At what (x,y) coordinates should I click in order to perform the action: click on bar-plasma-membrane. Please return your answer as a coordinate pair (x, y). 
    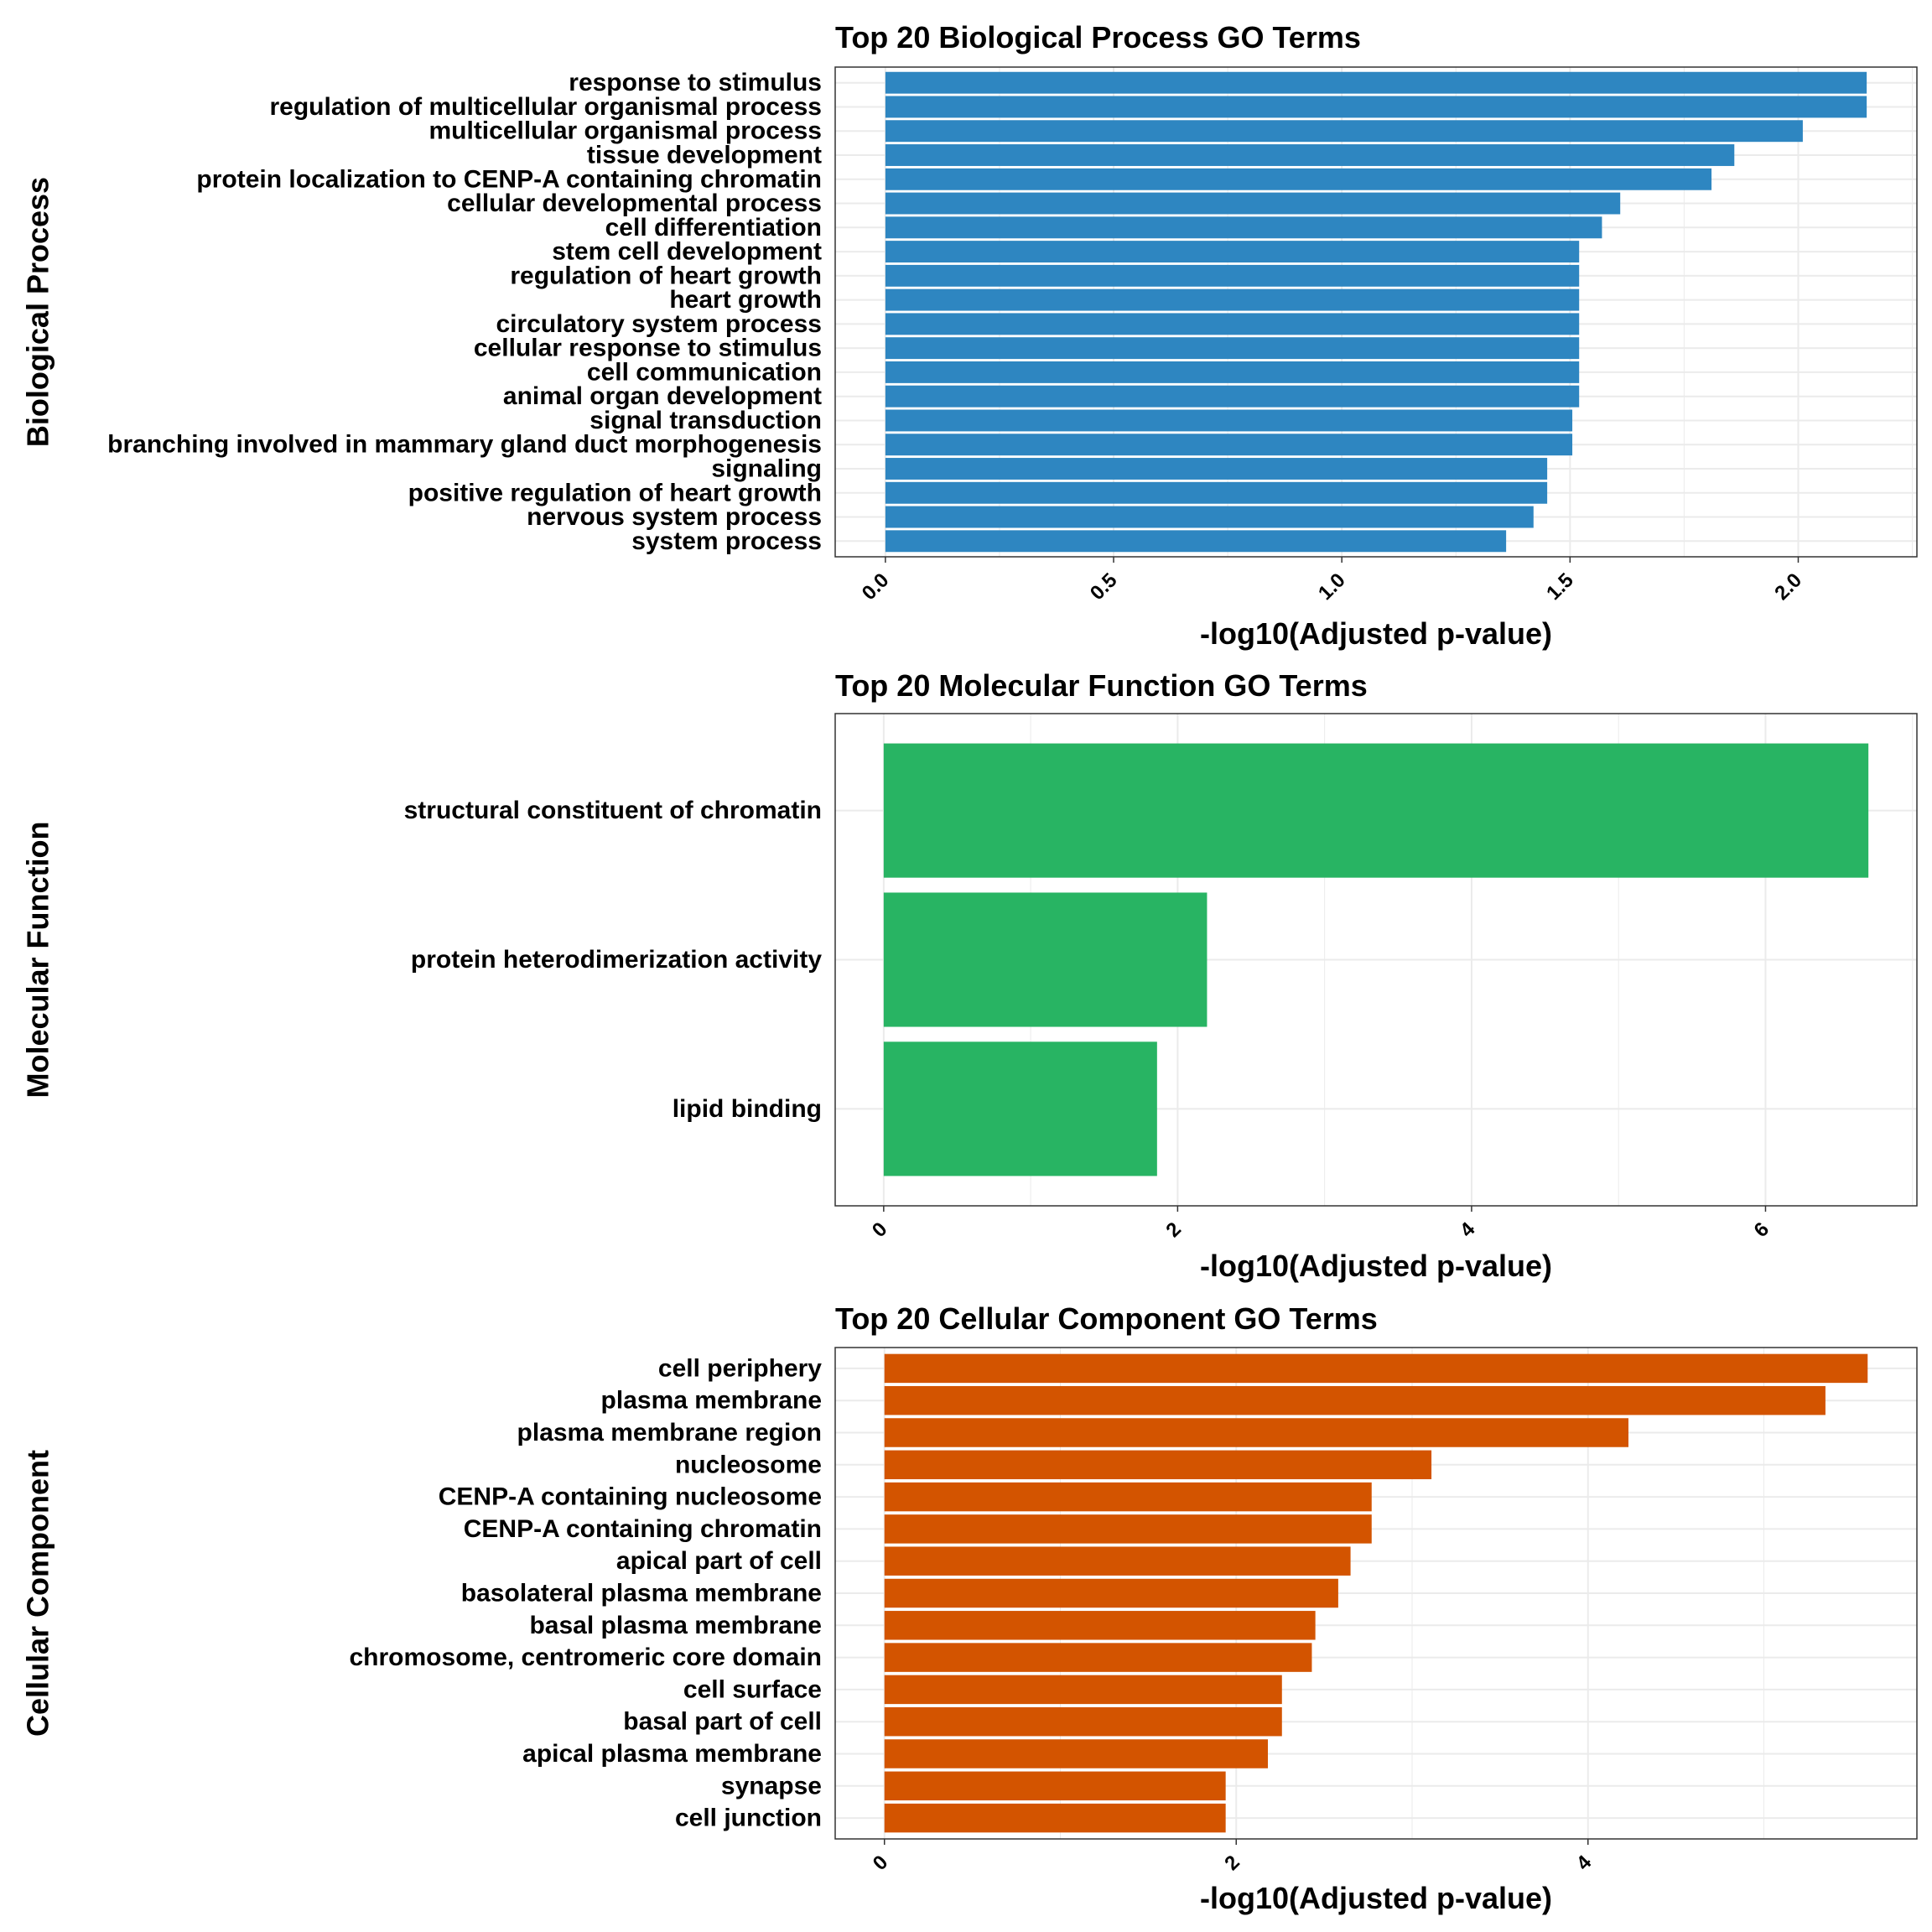
    Looking at the image, I should click on (1355, 1400).